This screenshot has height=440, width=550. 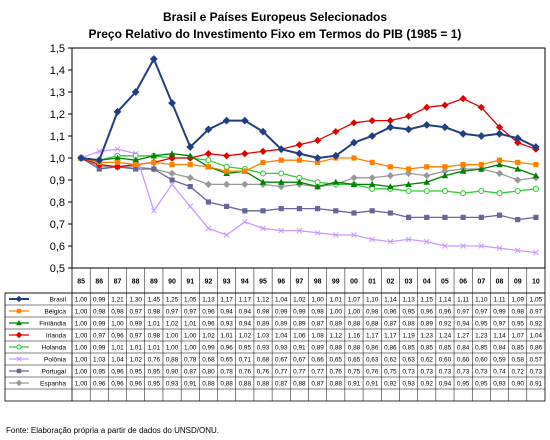 I want to click on x-tick-label: 85, so click(x=81, y=282).